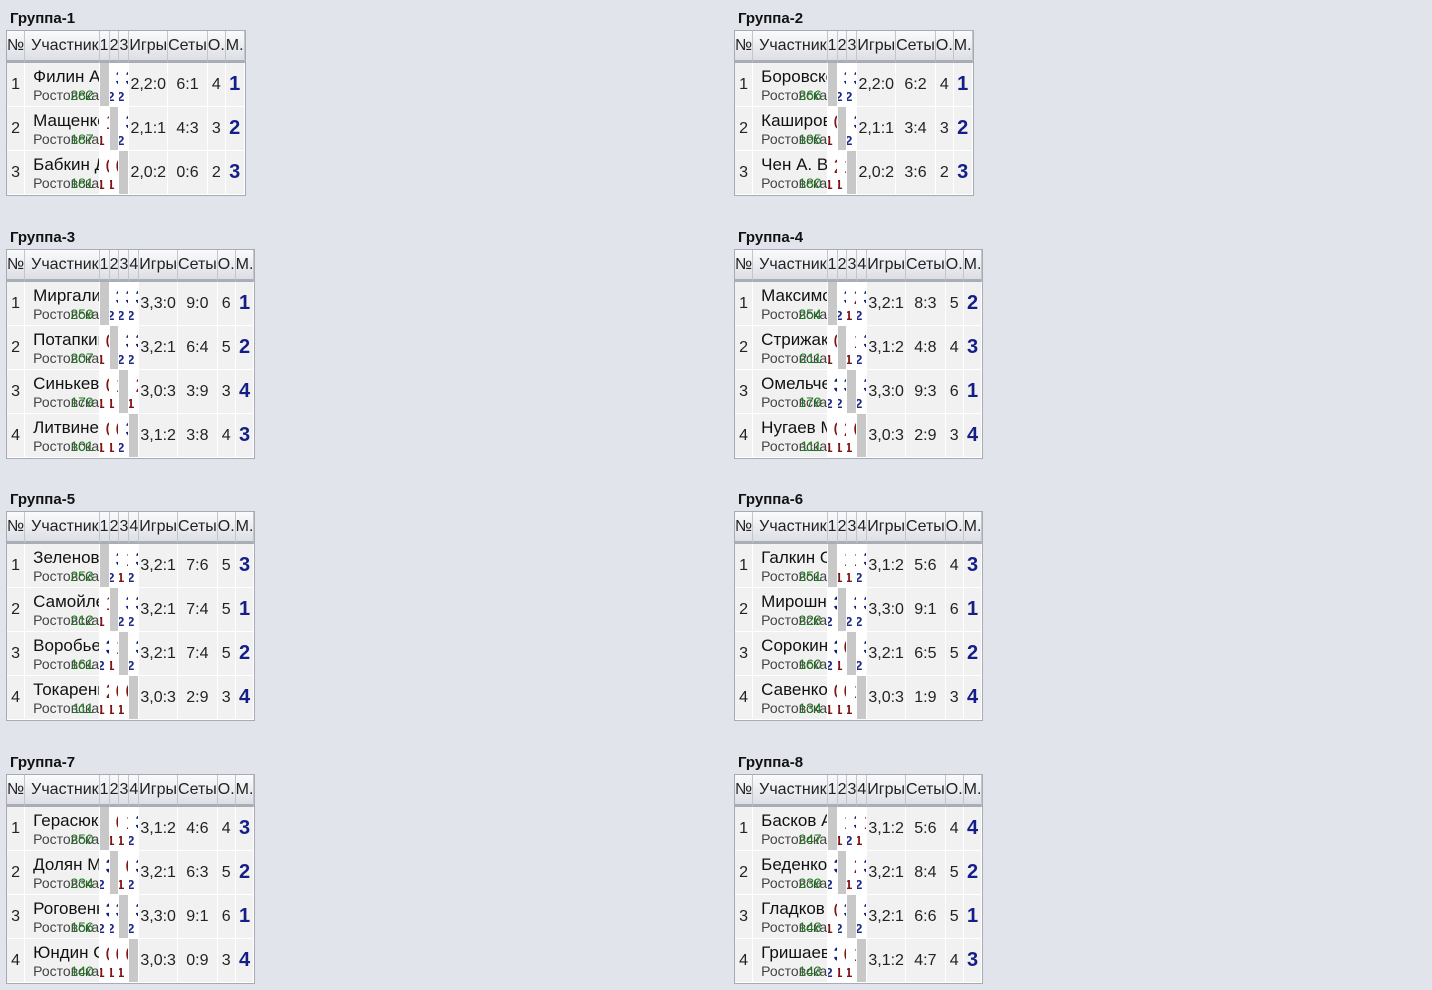 The width and height of the screenshot is (1432, 990). I want to click on participant-cell: Воробьев В. И.Ростовская область, ...161, so click(62, 654).